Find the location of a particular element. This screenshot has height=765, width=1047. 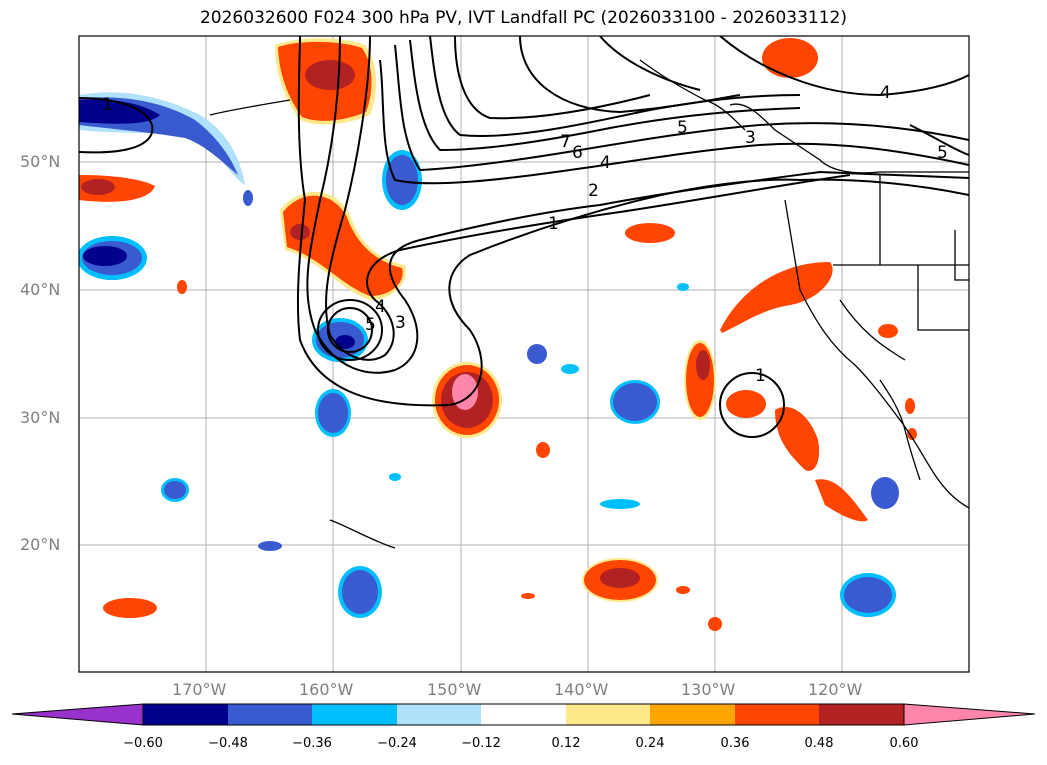

colorbar-tick-label: 0.60 is located at coordinates (904, 743).